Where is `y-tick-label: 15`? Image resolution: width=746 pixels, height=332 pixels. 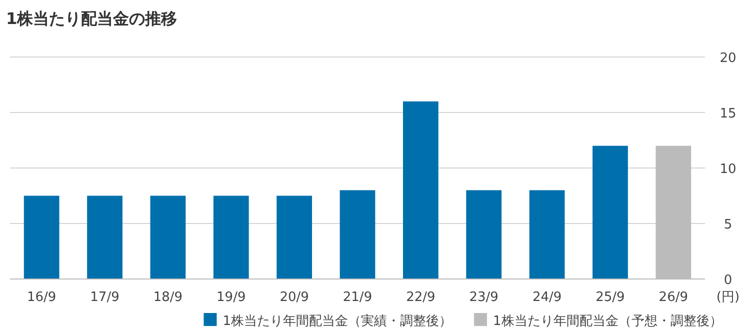 y-tick-label: 15 is located at coordinates (728, 114).